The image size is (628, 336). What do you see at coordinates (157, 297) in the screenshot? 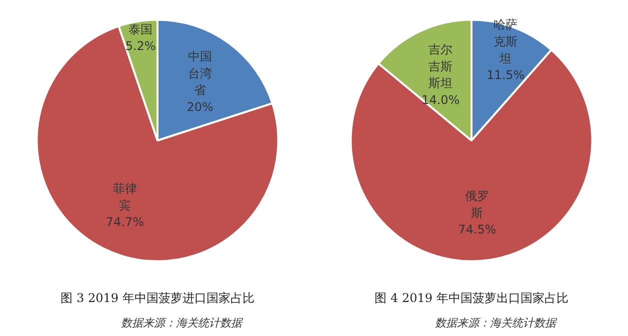
I see `text: 图 3 2019 年中国菠萝进口国家占比` at bounding box center [157, 297].